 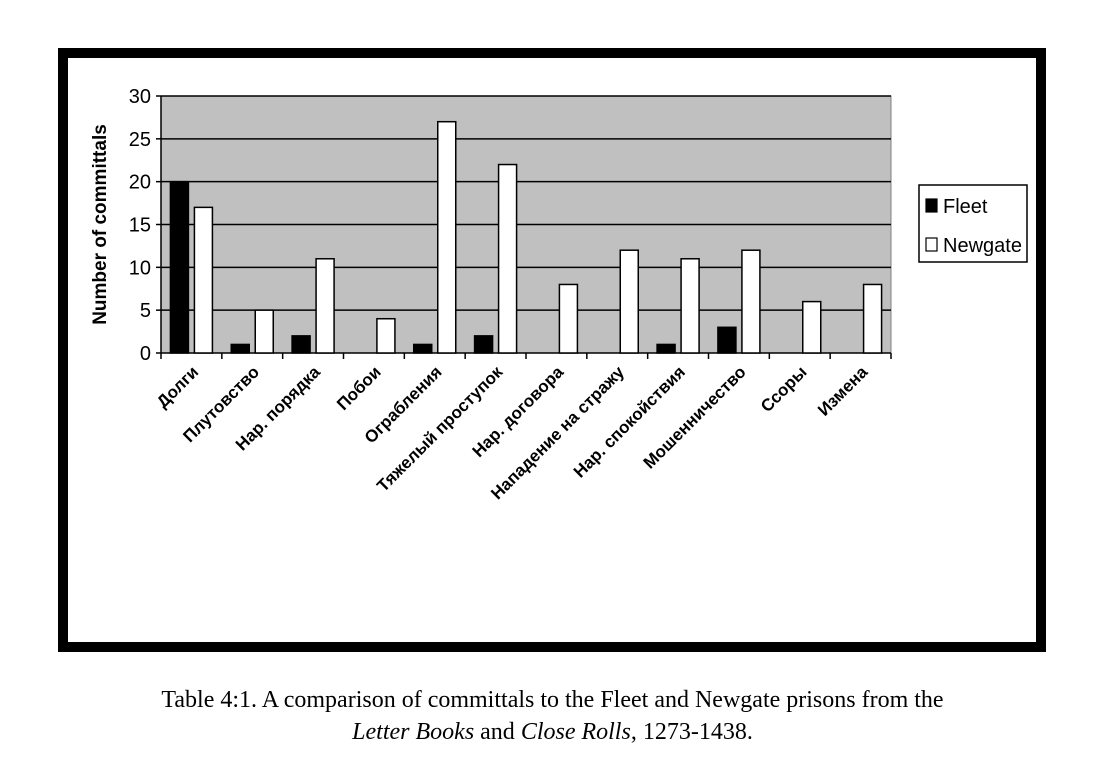 I want to click on x-tick-label: Мошенничество, so click(x=695, y=417).